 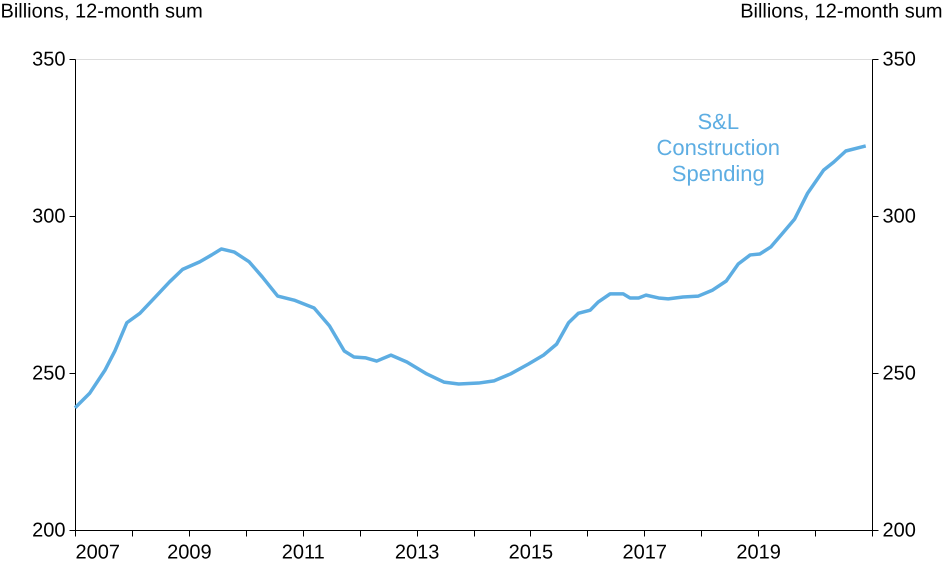 I want to click on y2-tick-label: 350, so click(x=899, y=59).